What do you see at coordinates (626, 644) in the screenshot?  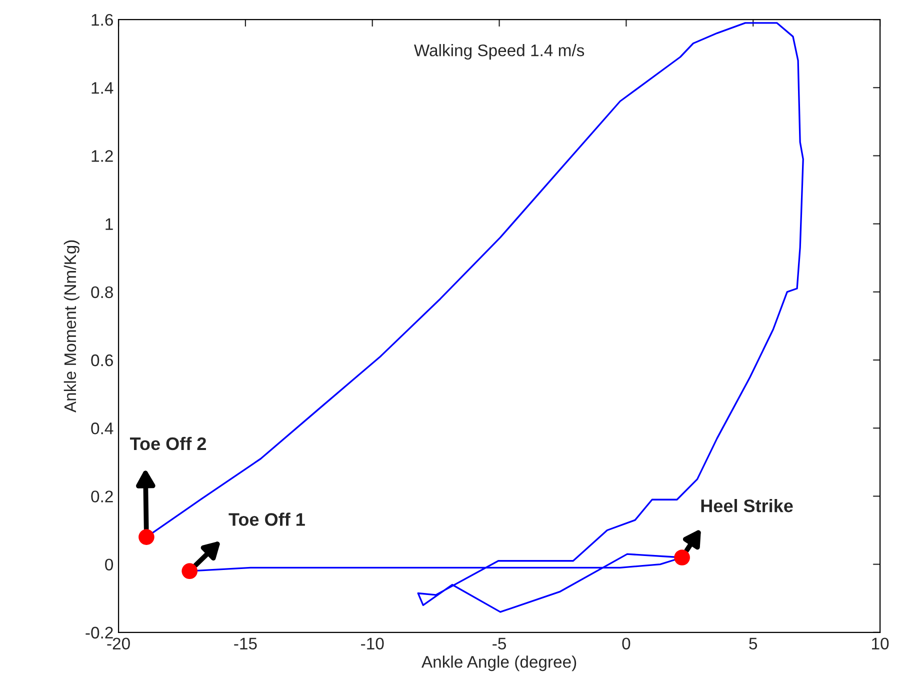 I see `x-tick-label: 0` at bounding box center [626, 644].